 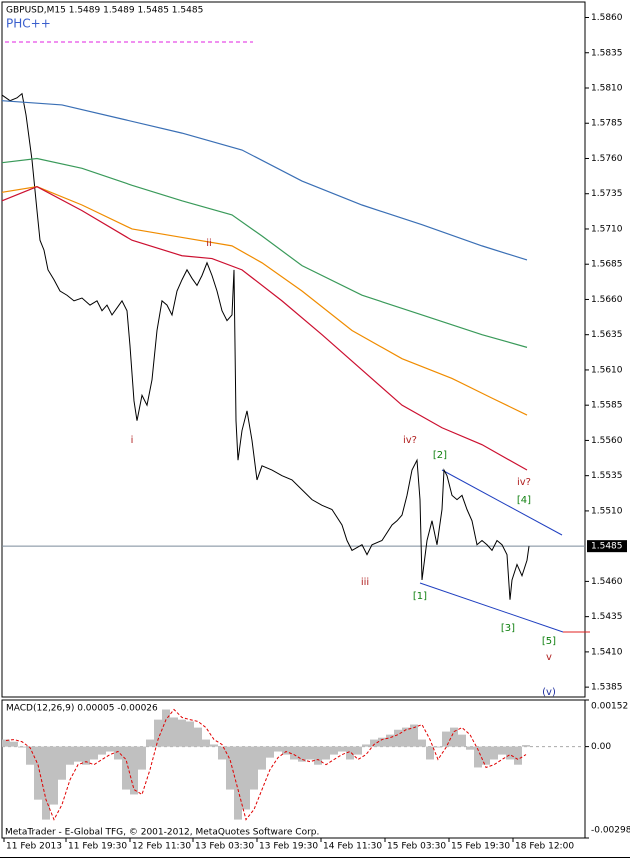 What do you see at coordinates (549, 641) in the screenshot?
I see `wave-label: [5]` at bounding box center [549, 641].